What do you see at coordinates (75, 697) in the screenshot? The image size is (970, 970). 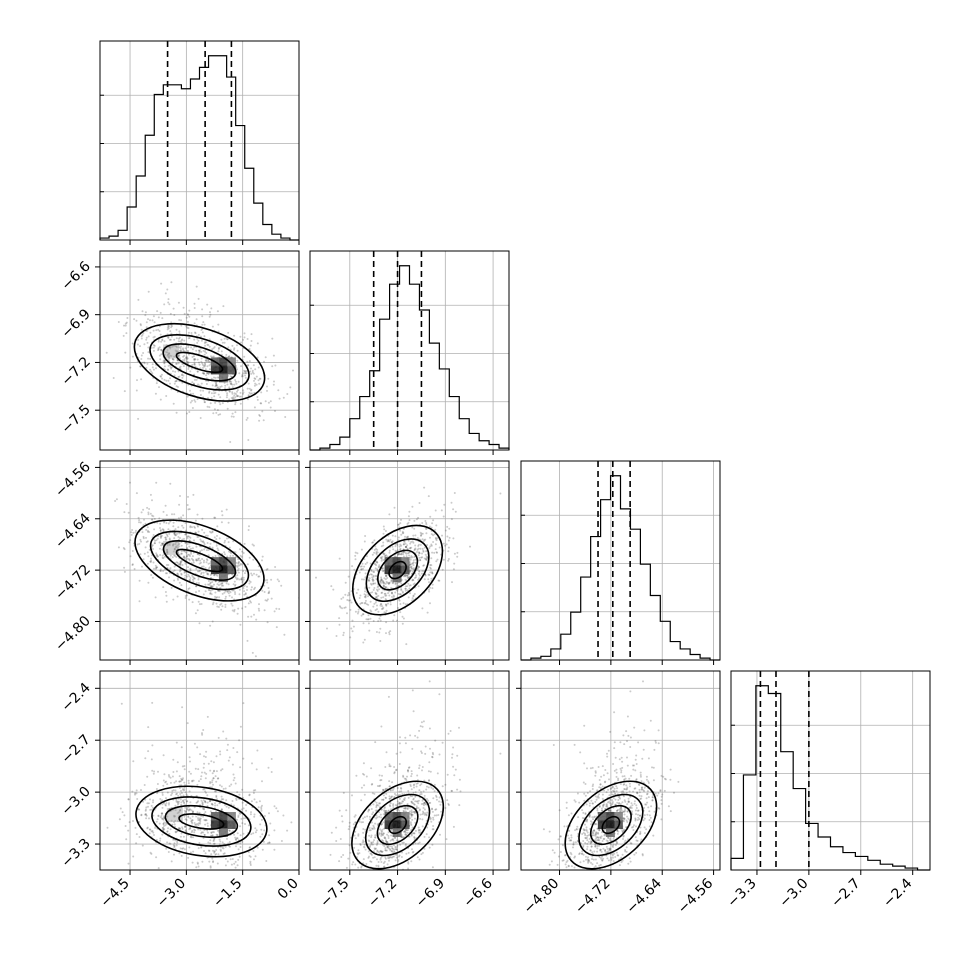 I see `y-tick-label: −2.4` at bounding box center [75, 697].